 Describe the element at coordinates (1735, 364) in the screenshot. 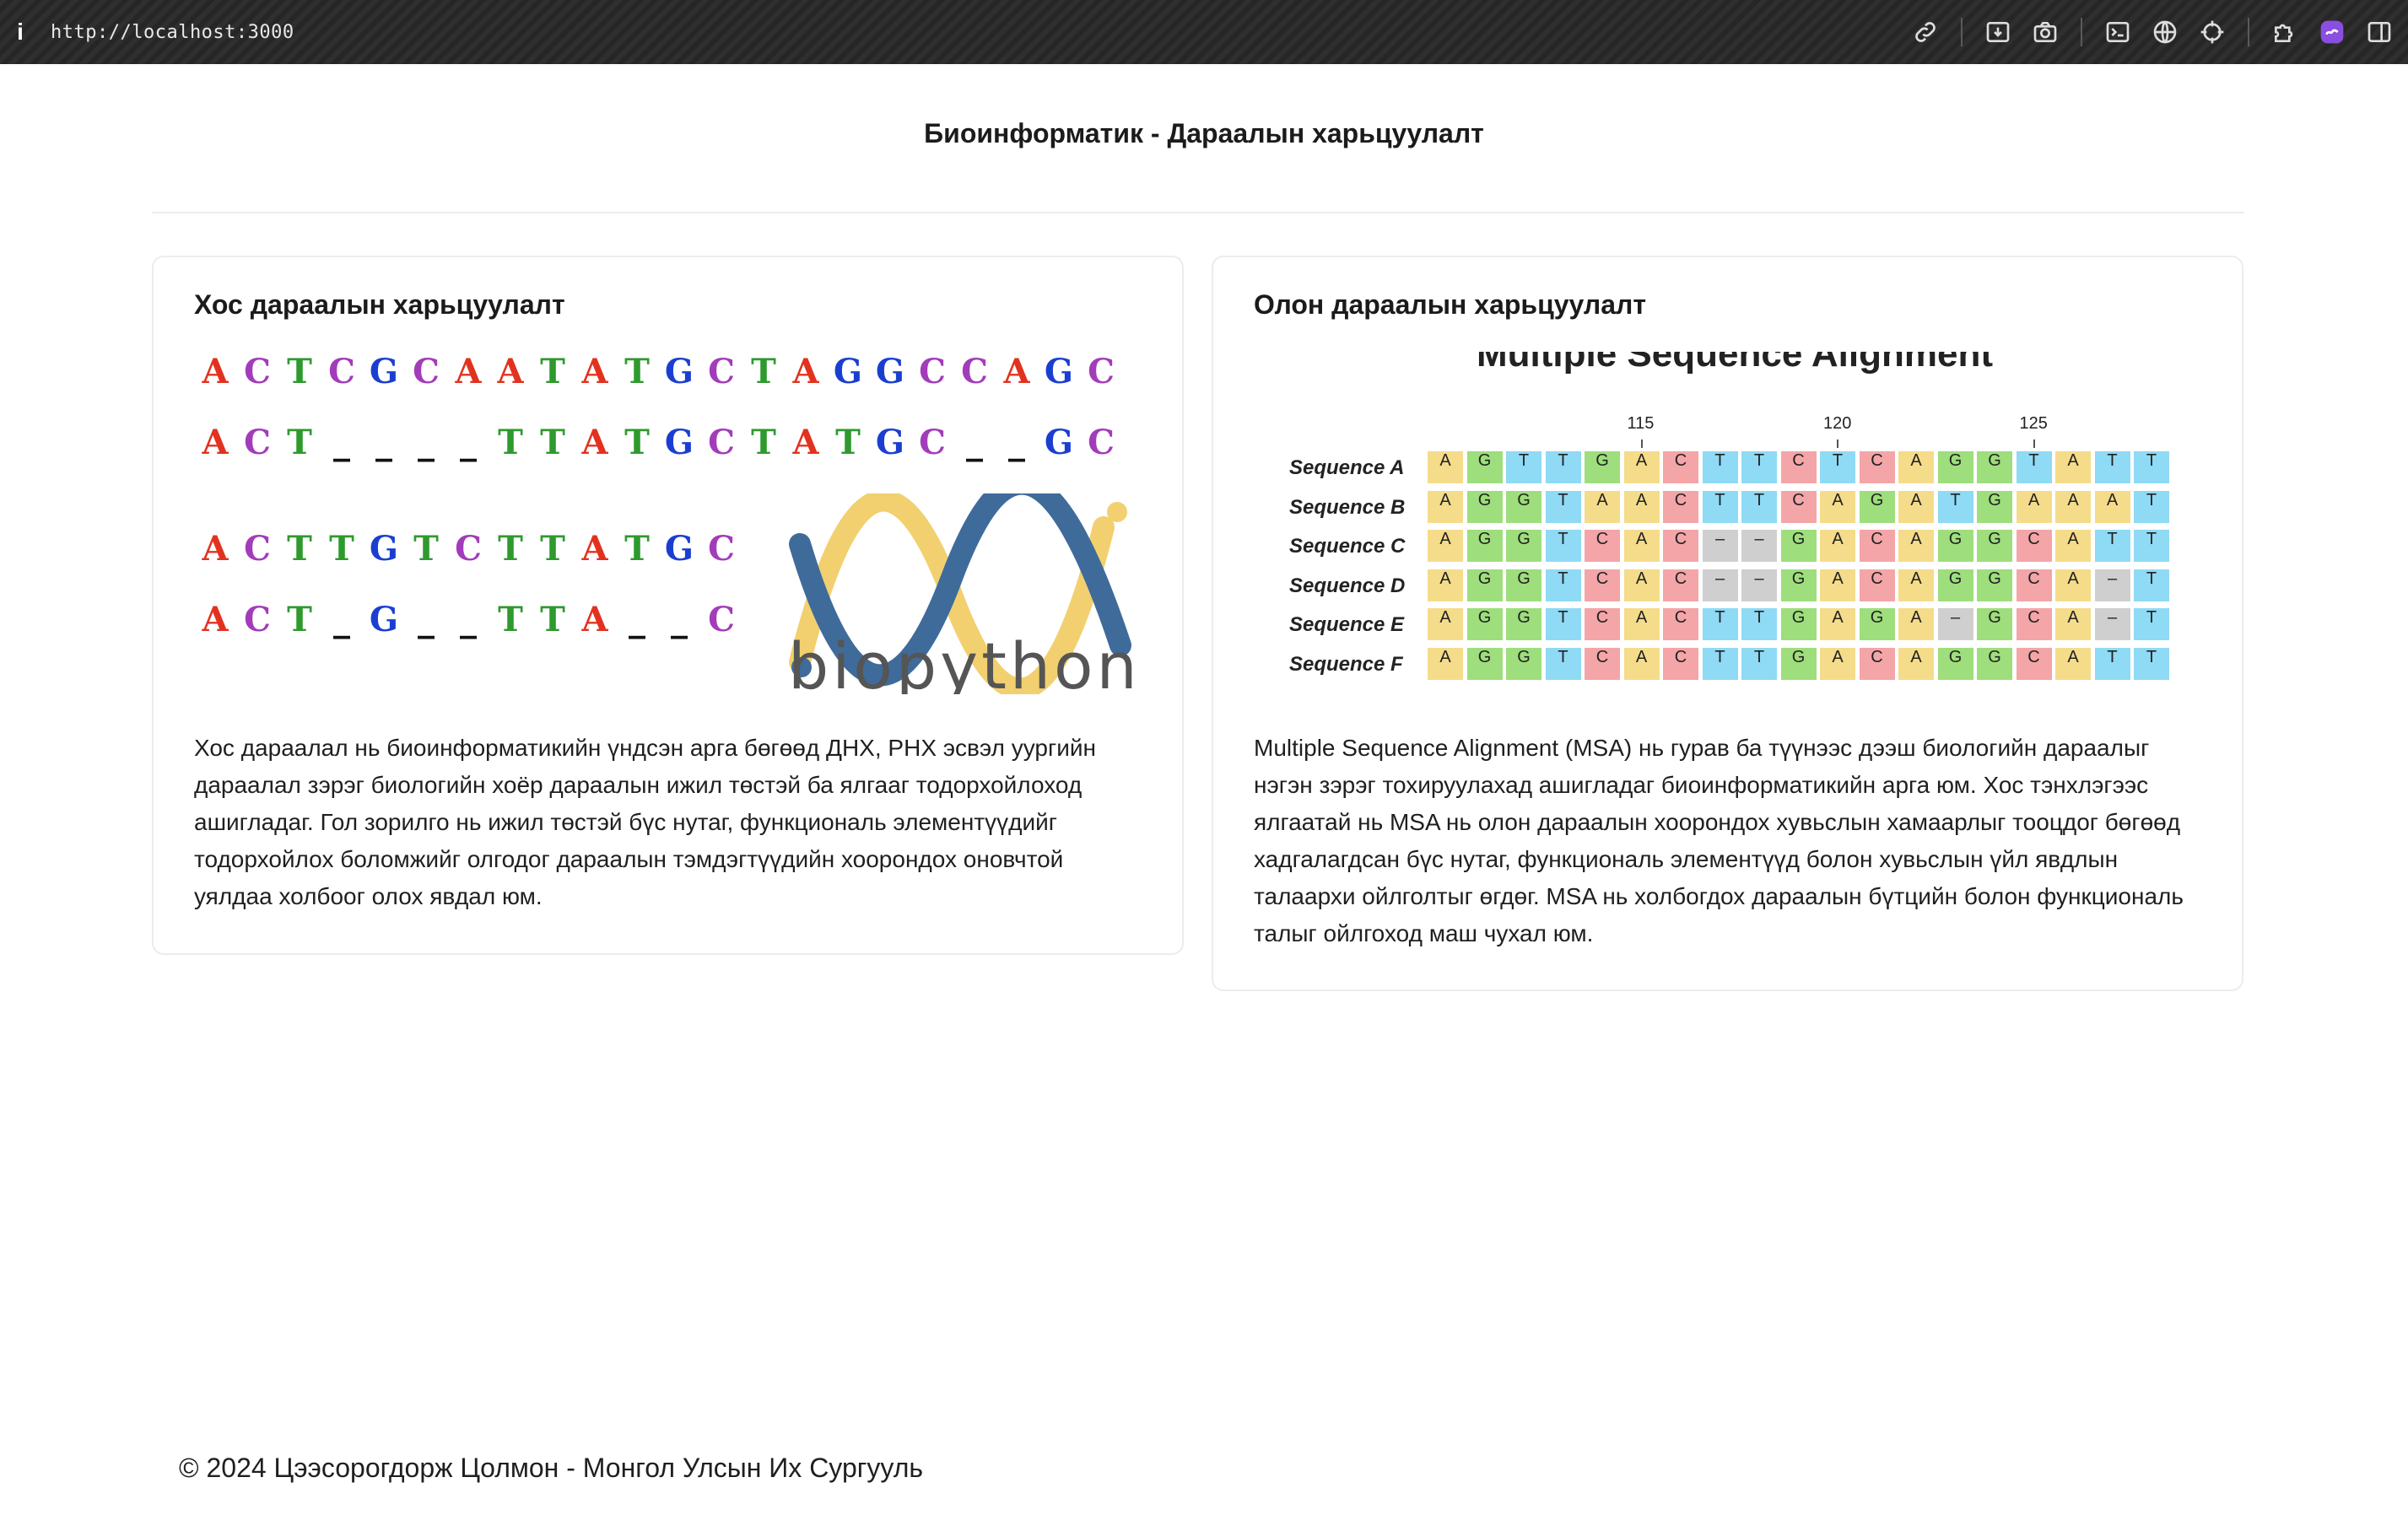

I see `msa-figure-title: Multiple Sequence Alignment` at that location.